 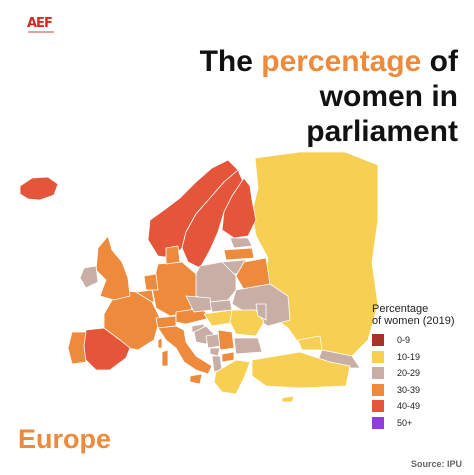 I want to click on country-iceland, so click(x=39, y=188).